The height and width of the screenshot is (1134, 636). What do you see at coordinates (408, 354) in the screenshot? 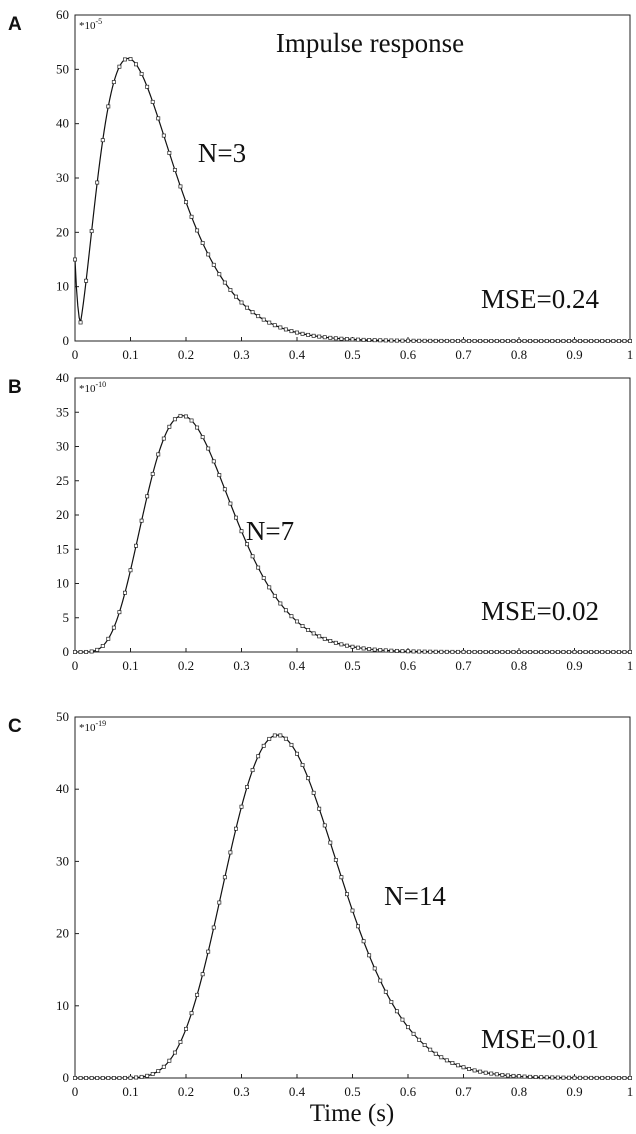
I see `x-tick-label: 0.6` at bounding box center [408, 354].